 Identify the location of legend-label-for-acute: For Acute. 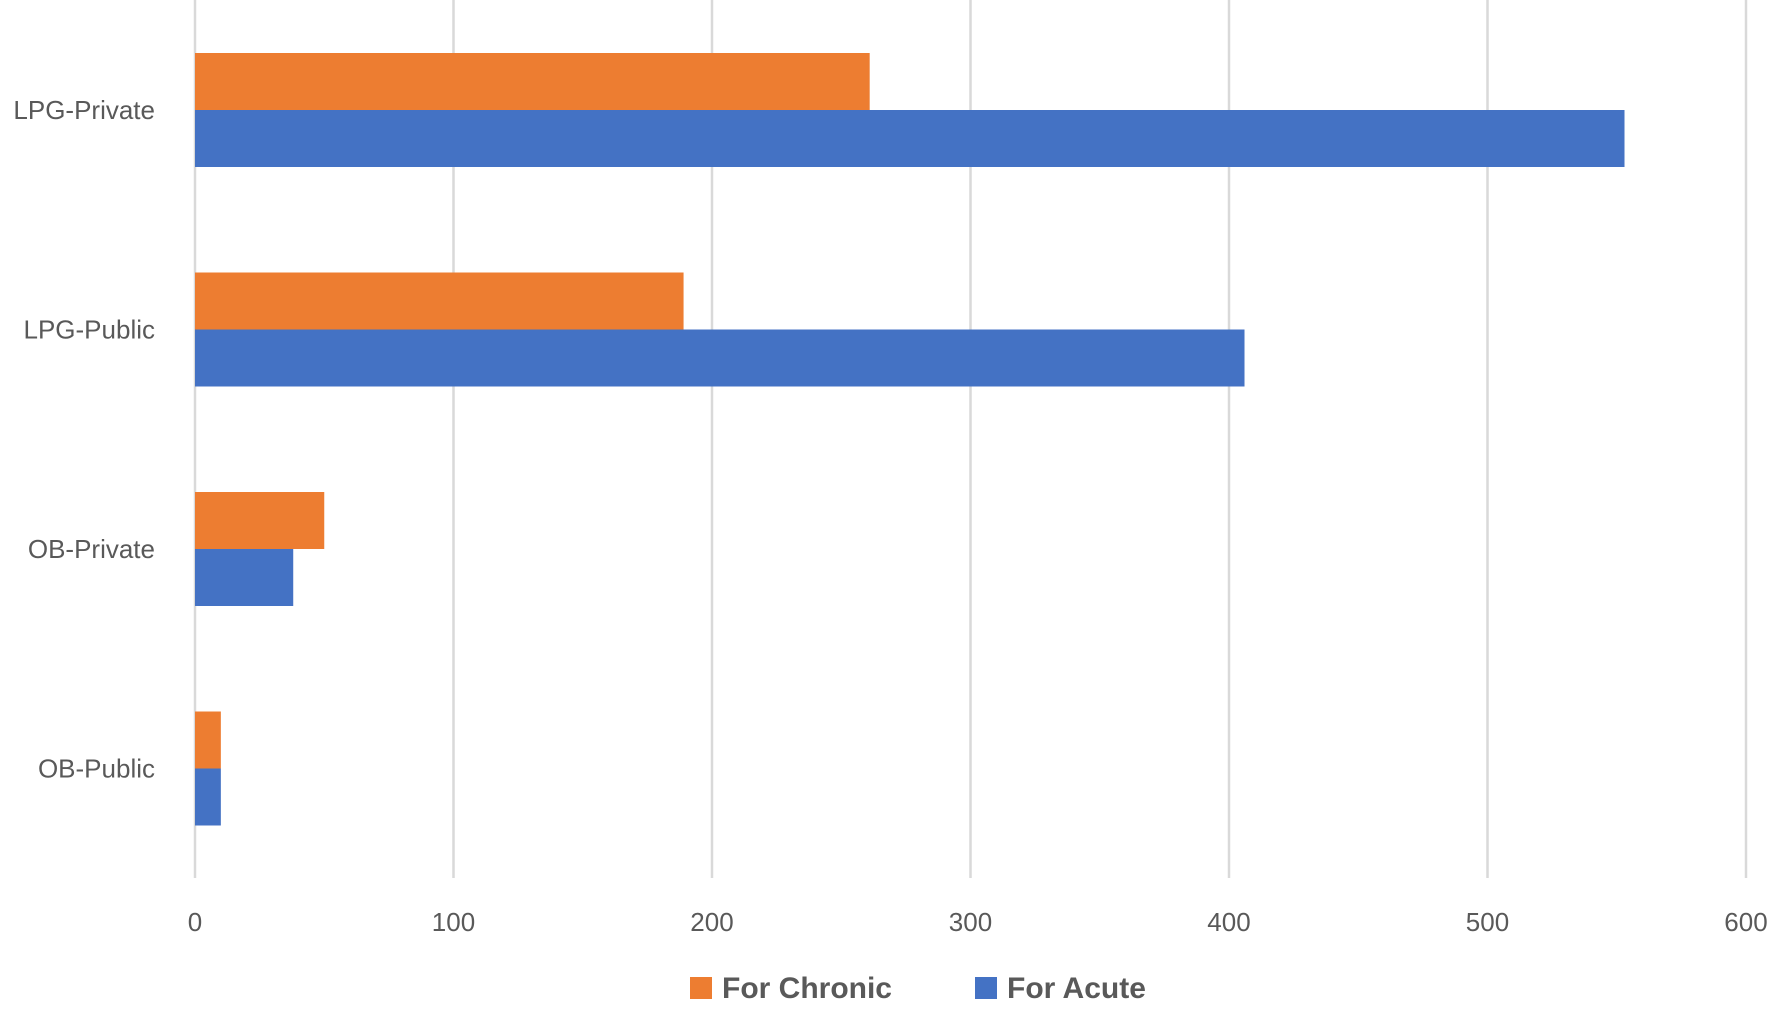
(1076, 988).